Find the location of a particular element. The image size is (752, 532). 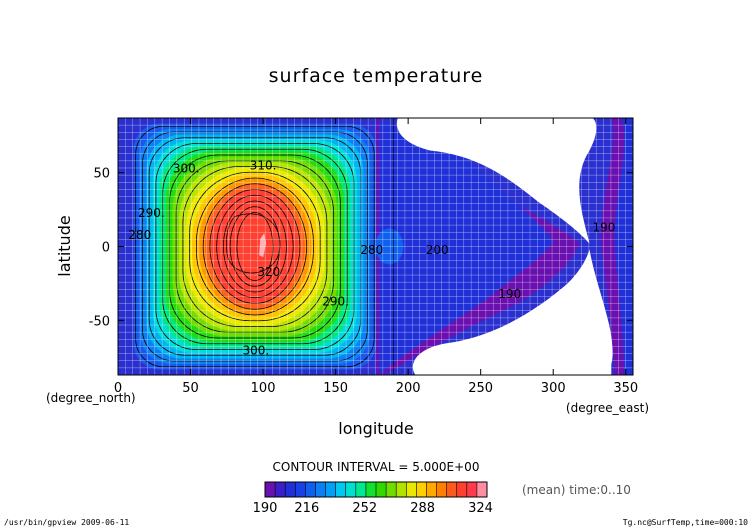

chart-title: surface temperature is located at coordinates (376, 76).